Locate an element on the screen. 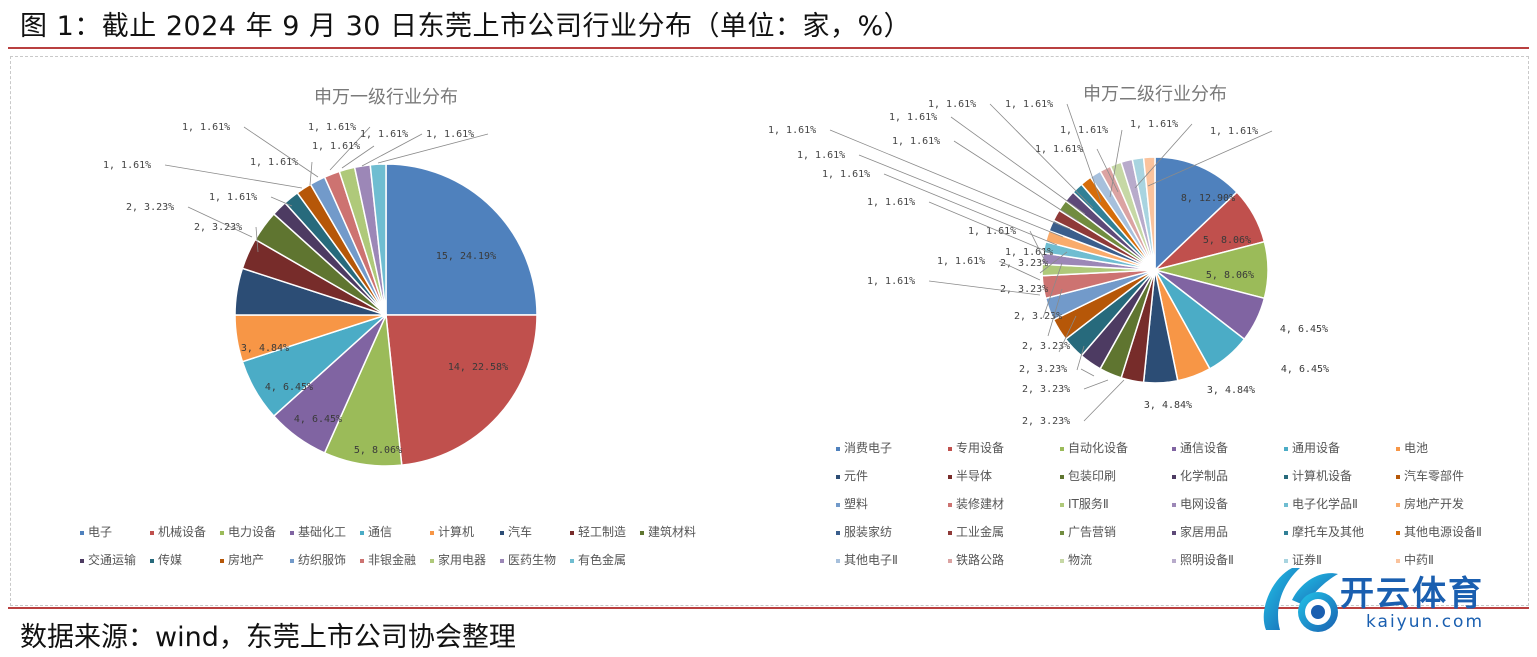 The width and height of the screenshot is (1537, 657). legend-item: 建筑材料 is located at coordinates (672, 531).